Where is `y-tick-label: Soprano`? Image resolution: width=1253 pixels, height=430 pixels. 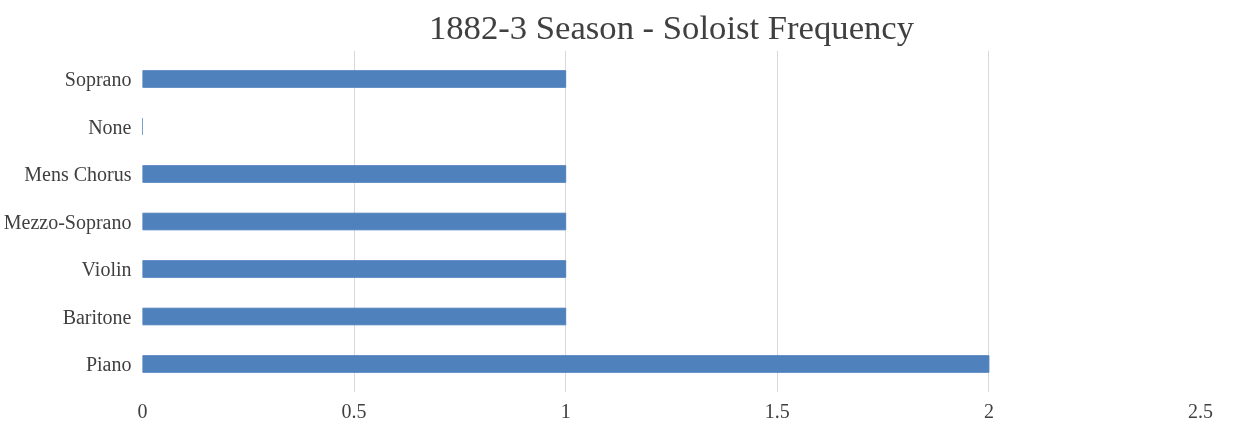 y-tick-label: Soprano is located at coordinates (98, 79).